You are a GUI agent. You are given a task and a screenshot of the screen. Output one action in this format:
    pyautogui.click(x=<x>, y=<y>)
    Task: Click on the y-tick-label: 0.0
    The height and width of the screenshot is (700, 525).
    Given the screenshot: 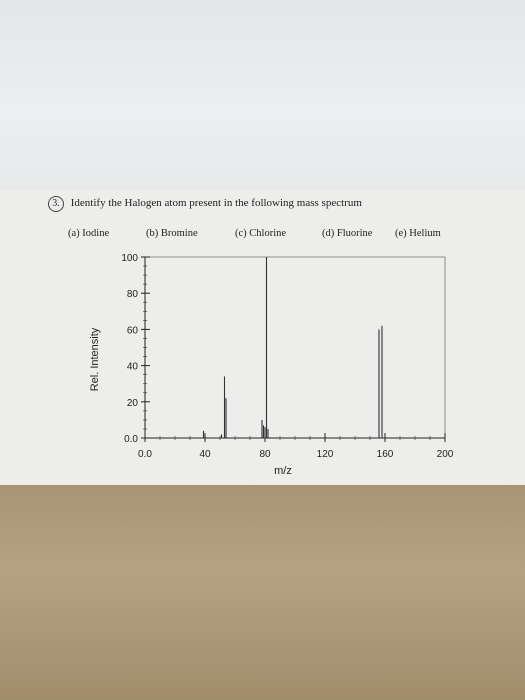 What is the action you would take?
    pyautogui.click(x=131, y=439)
    